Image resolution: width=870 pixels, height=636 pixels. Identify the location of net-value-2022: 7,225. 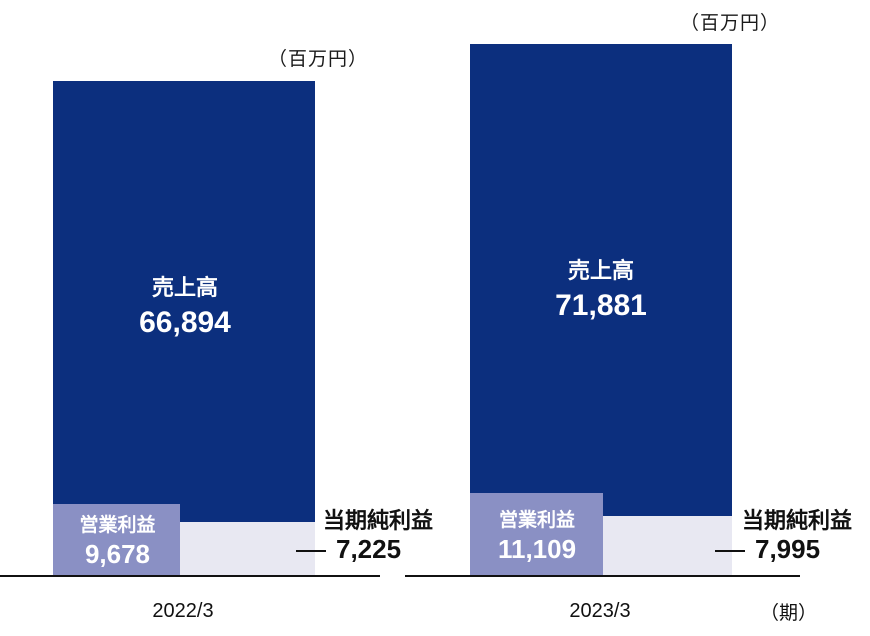
(348, 549).